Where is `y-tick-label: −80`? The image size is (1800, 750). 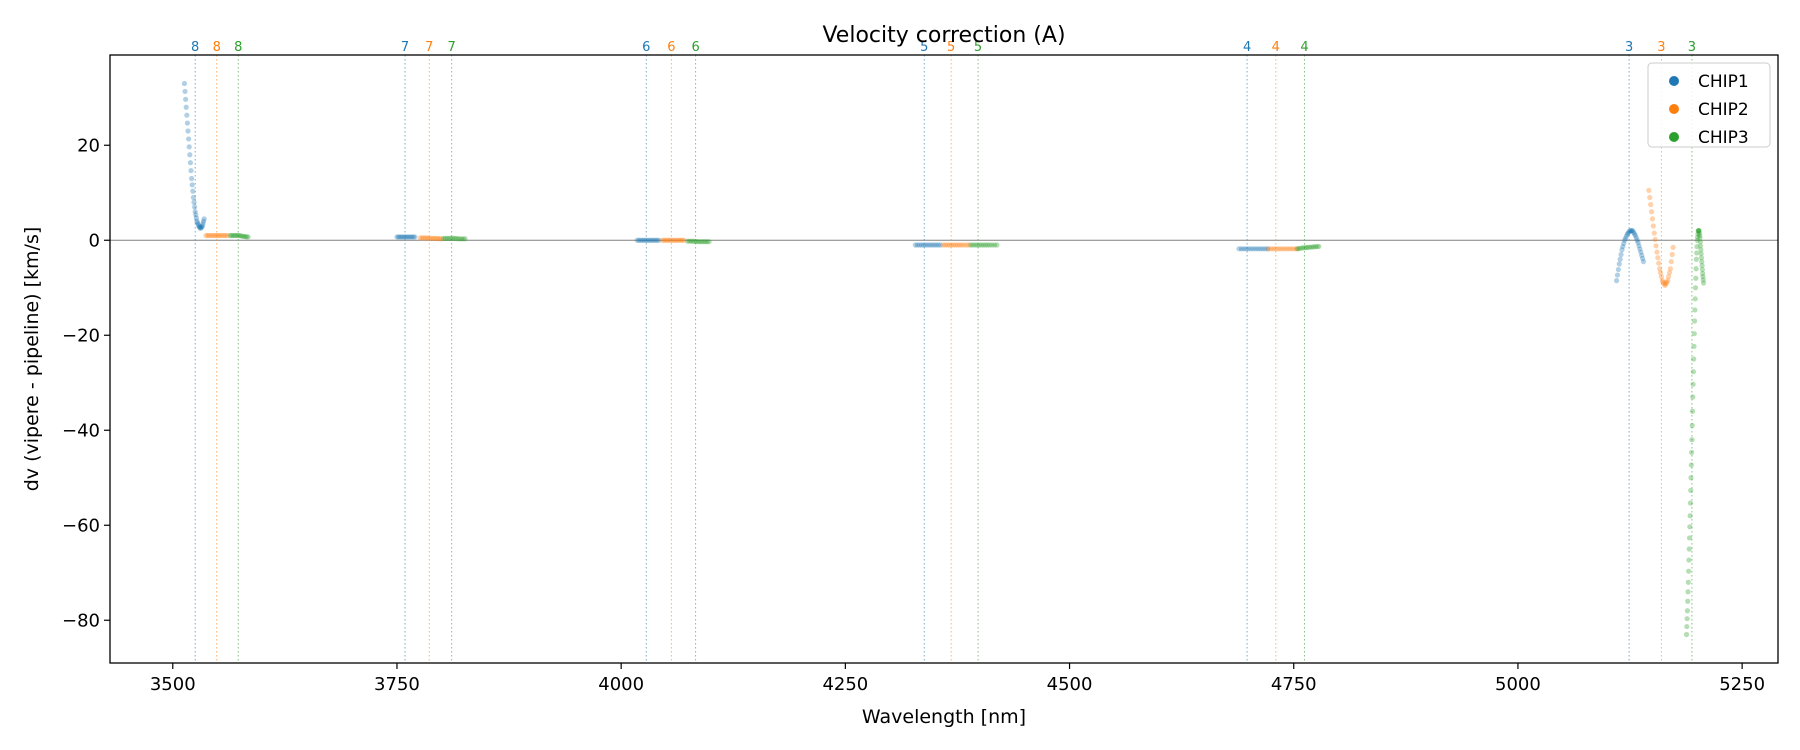
y-tick-label: −80 is located at coordinates (81, 620).